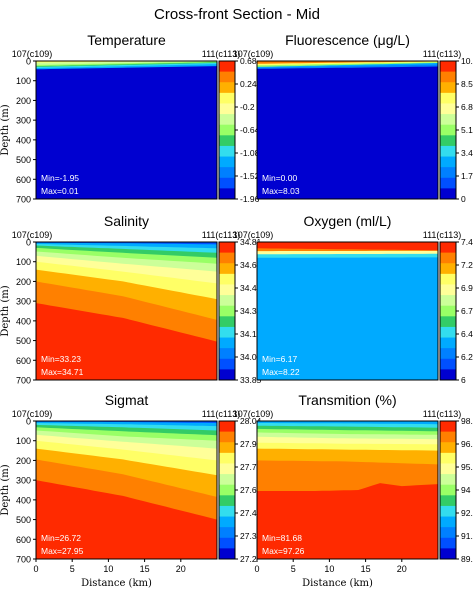 This screenshot has height=604, width=473. What do you see at coordinates (250, 199) in the screenshot?
I see `colorbar-tick-label: -1.96` at bounding box center [250, 199].